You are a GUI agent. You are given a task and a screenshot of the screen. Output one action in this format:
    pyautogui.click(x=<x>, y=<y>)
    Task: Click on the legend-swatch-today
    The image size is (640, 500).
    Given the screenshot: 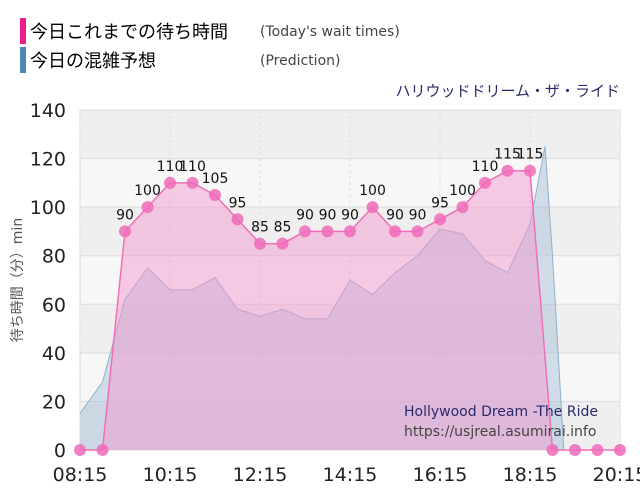 What is the action you would take?
    pyautogui.click(x=23, y=31)
    